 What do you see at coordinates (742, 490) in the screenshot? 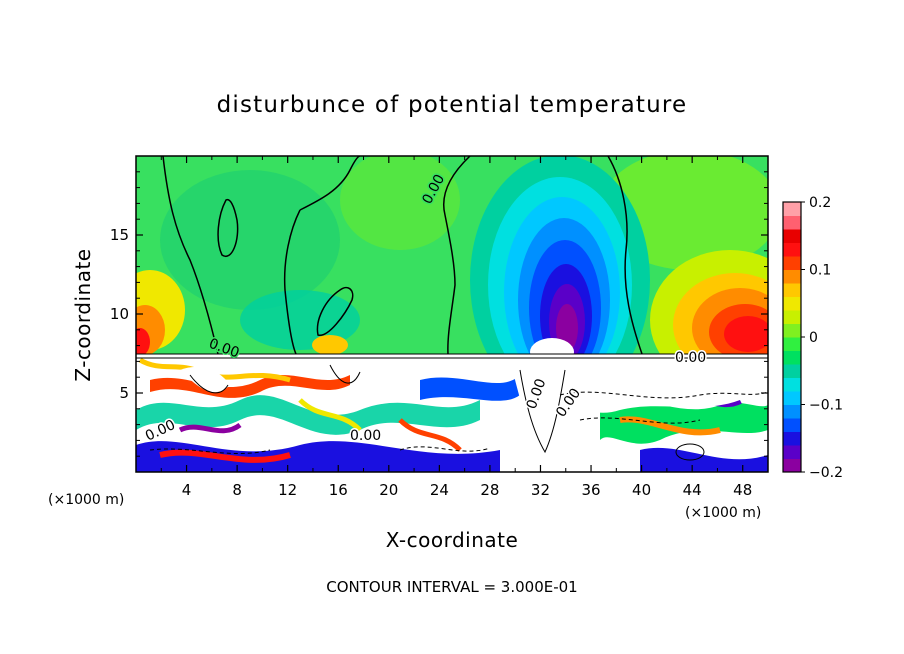
I see `x-tick-label: 48` at bounding box center [742, 490].